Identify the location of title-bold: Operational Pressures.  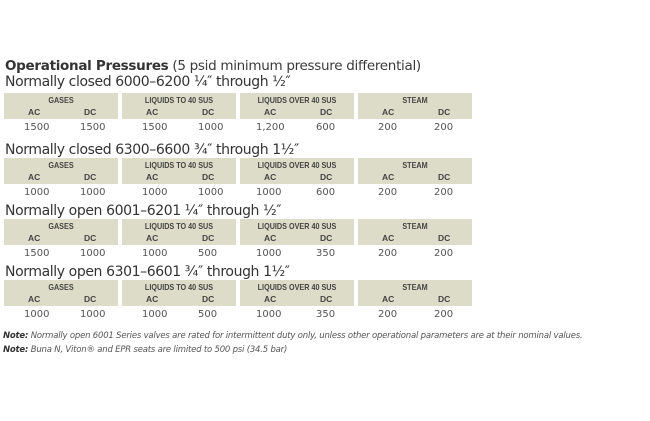
(87, 66).